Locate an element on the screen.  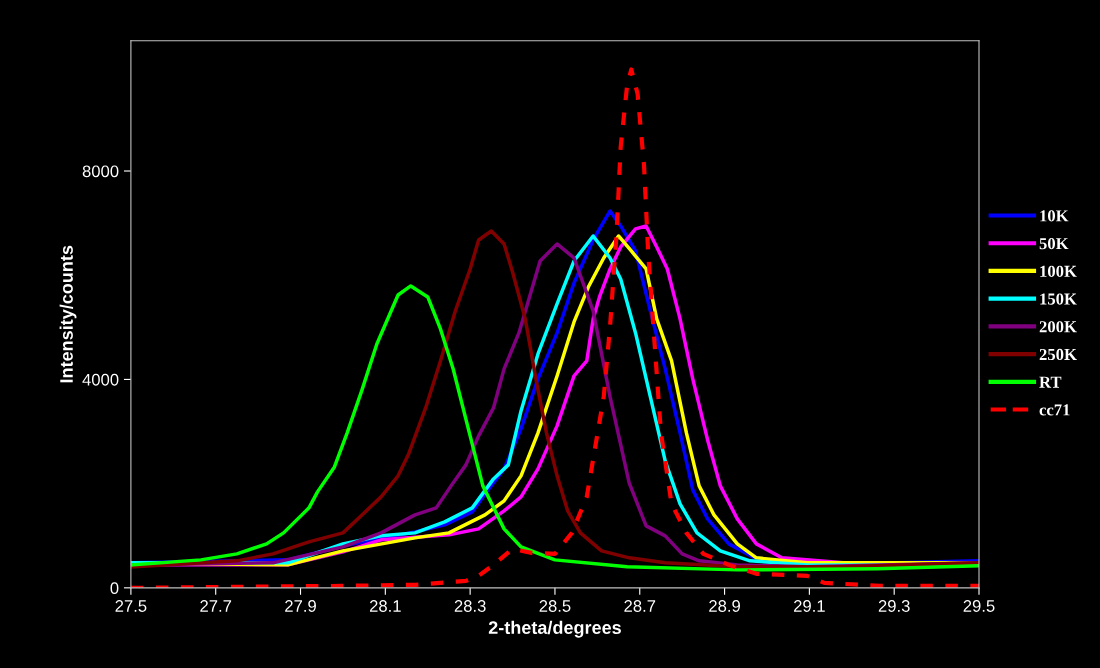
legend-label: 250K is located at coordinates (1058, 354).